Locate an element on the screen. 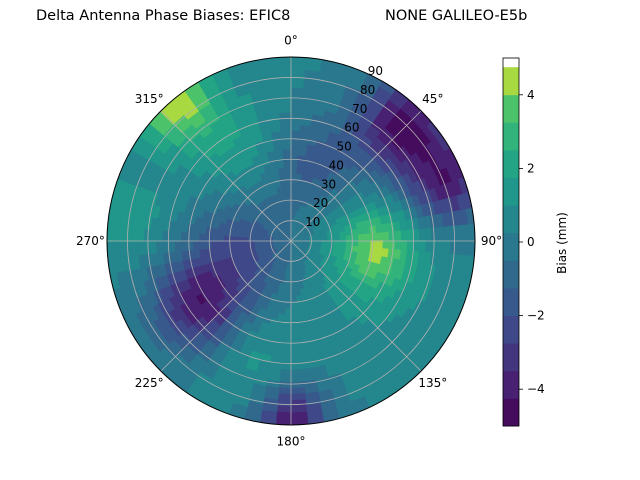 The width and height of the screenshot is (640, 480). radial-tick-label: 10 is located at coordinates (312, 222).